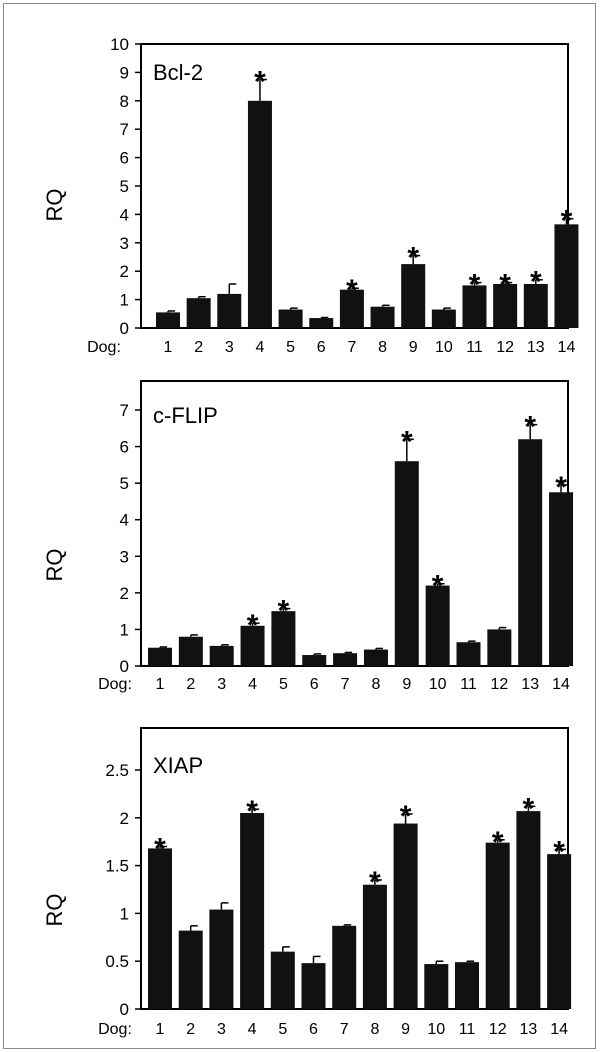 The width and height of the screenshot is (601, 1052). What do you see at coordinates (536, 347) in the screenshot?
I see `bcl2-x-tick-label: 13` at bounding box center [536, 347].